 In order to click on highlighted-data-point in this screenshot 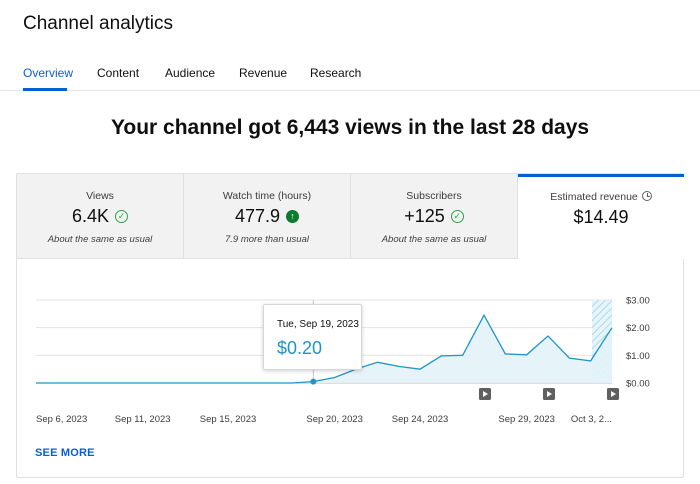, I will do `click(313, 381)`.